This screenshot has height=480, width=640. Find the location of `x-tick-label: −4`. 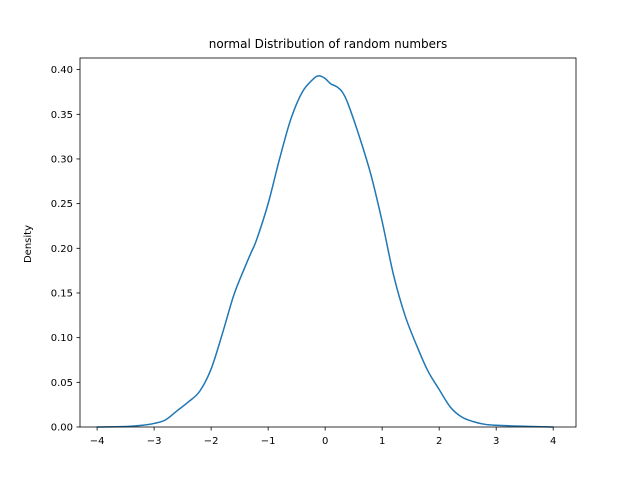

x-tick-label: −4 is located at coordinates (97, 441).